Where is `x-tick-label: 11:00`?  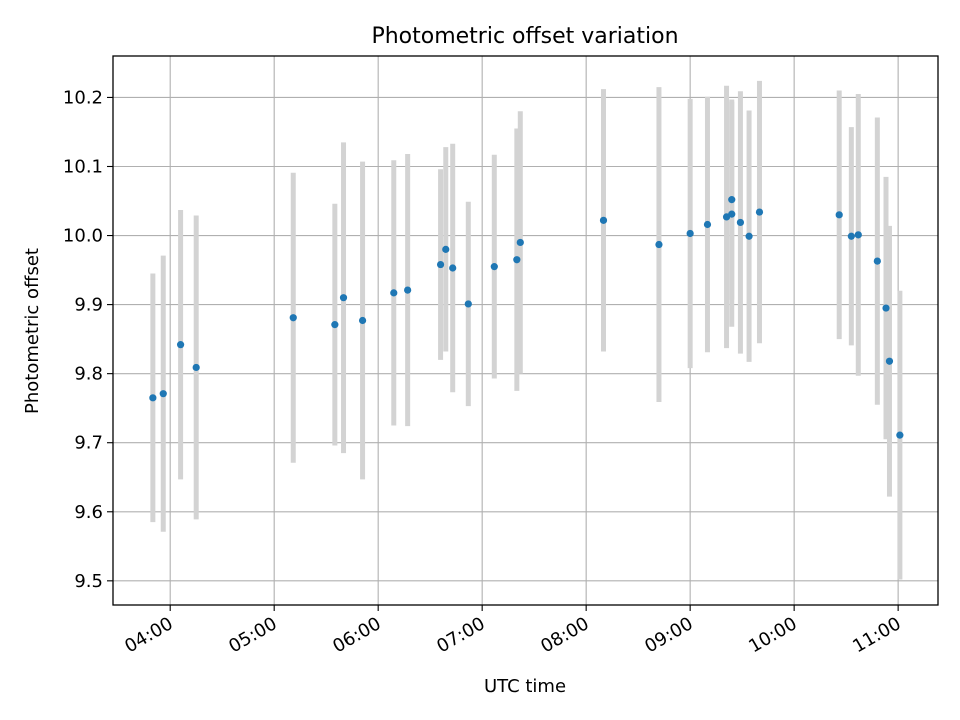
x-tick-label: 11:00 is located at coordinates (876, 635).